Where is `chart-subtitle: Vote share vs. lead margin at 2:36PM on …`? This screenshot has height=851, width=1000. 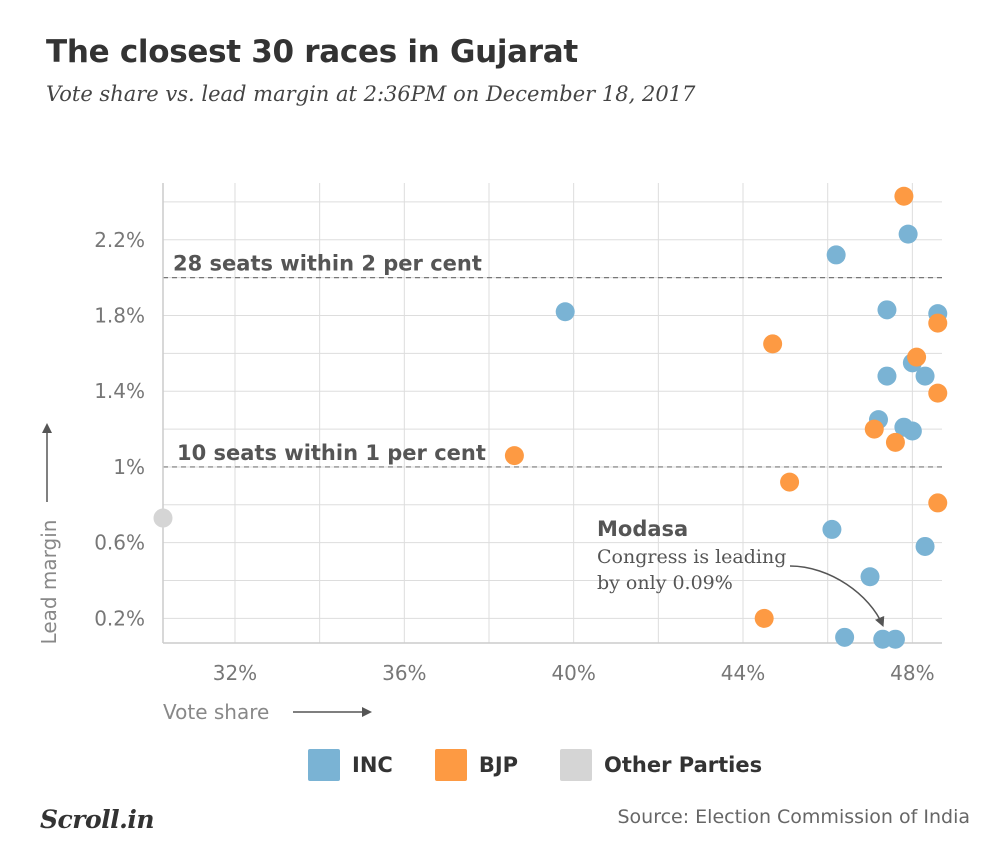
chart-subtitle: Vote share vs. lead margin at 2:36PM on … is located at coordinates (371, 94).